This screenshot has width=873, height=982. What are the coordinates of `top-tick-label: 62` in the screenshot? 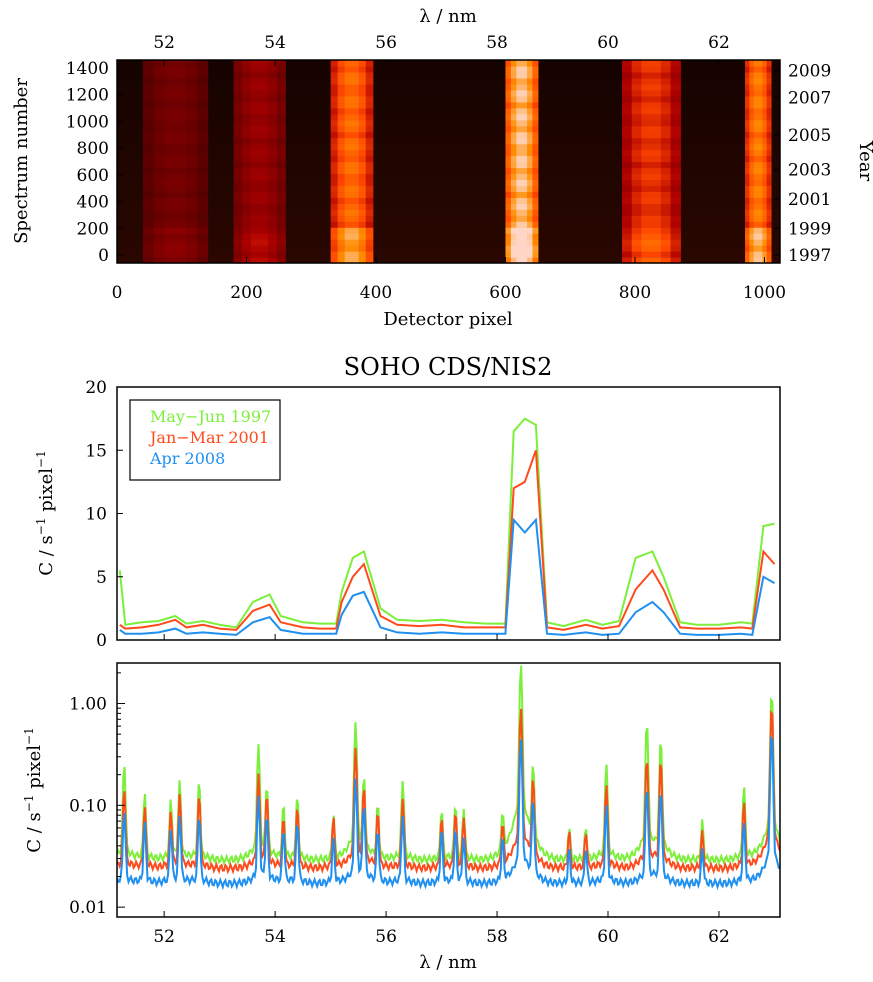 It's located at (719, 43).